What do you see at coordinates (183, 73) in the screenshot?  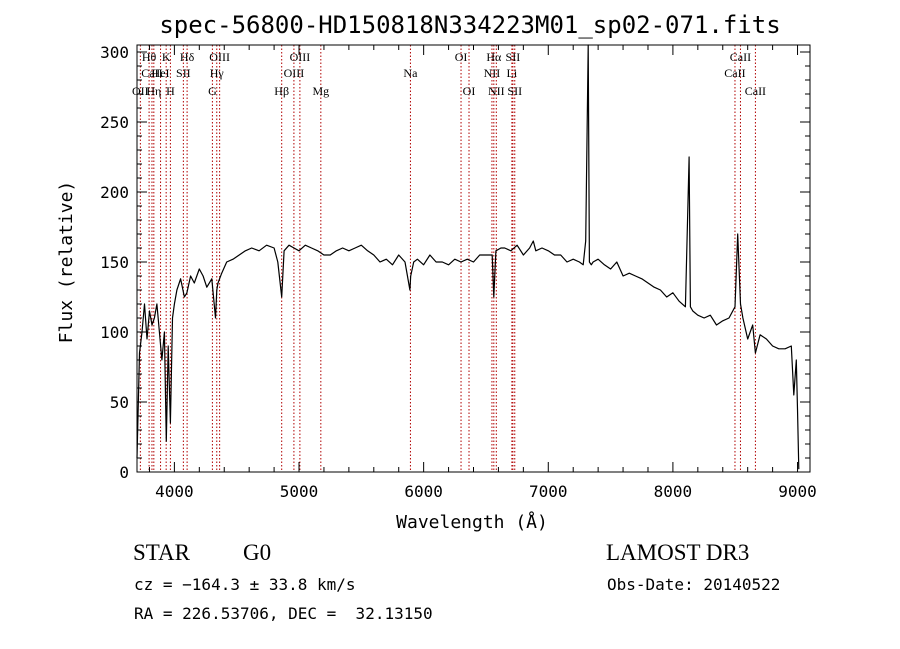 I see `line-label-8: SII` at bounding box center [183, 73].